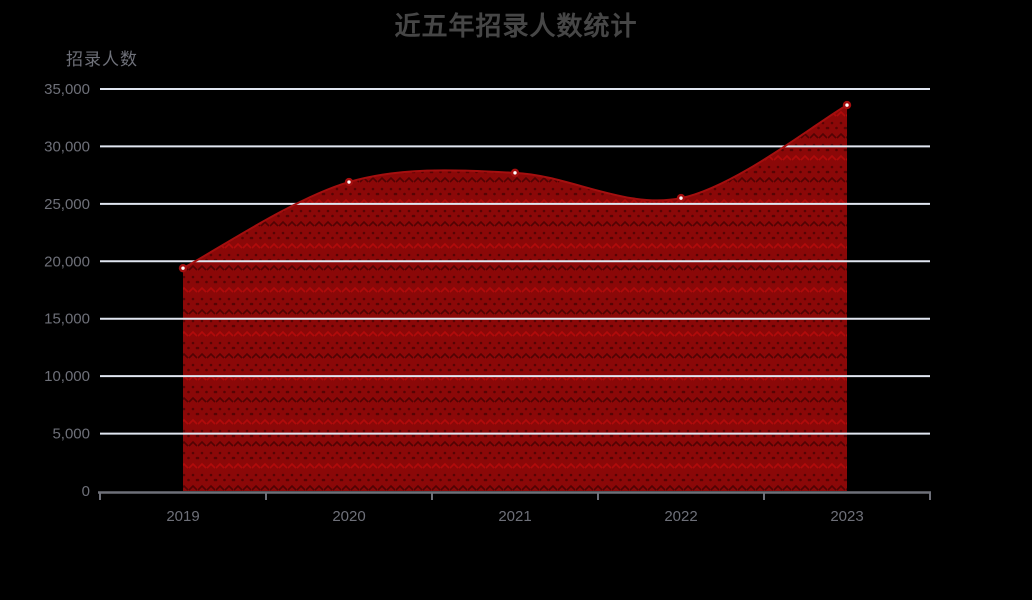 The width and height of the screenshot is (1032, 600). I want to click on y-tick-label: 5,000, so click(71, 434).